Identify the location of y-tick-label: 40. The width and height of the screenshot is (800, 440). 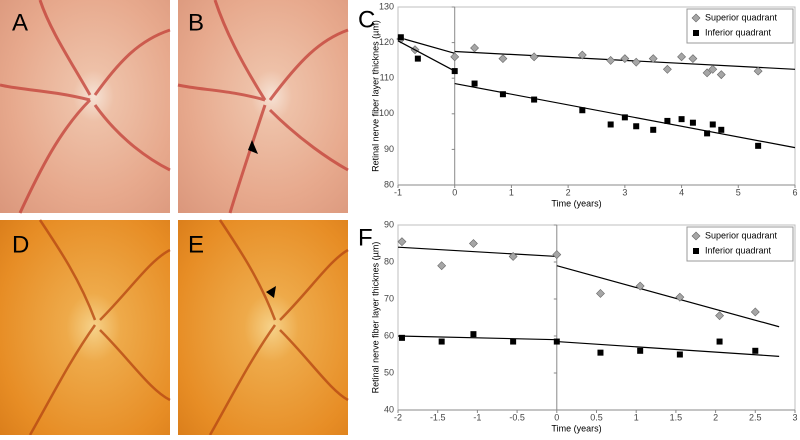
(389, 409).